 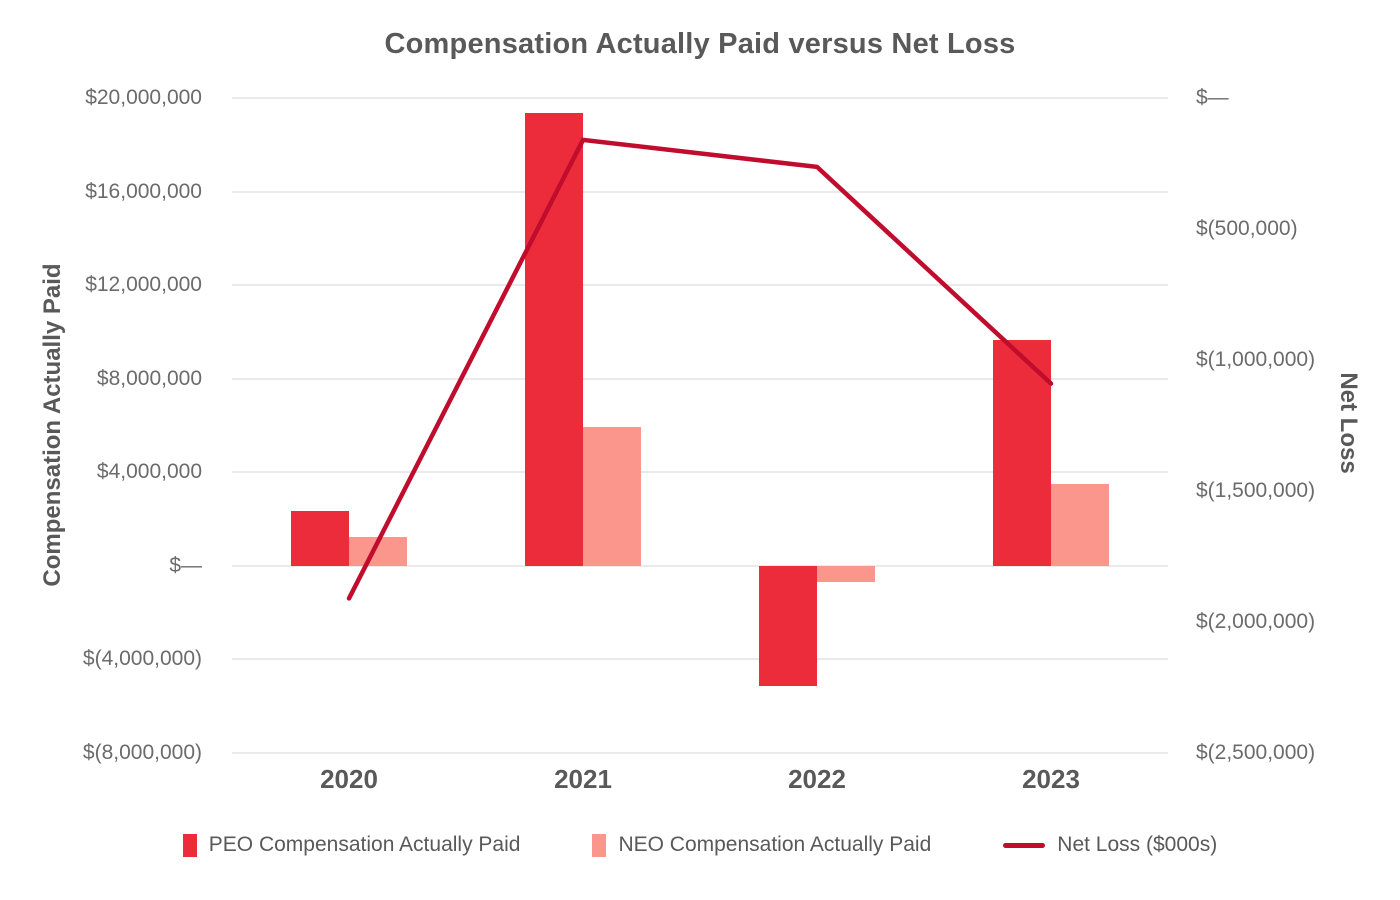 I want to click on net-loss-line-swatch, so click(x=1024, y=845).